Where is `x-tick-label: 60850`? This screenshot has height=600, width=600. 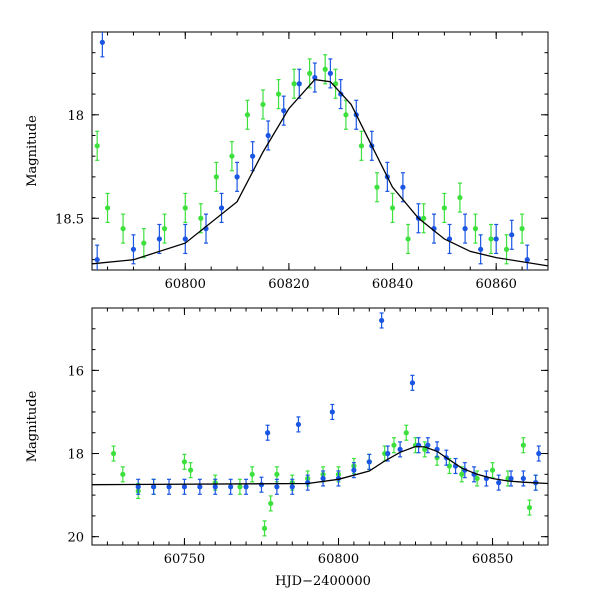 x-tick-label: 60850 is located at coordinates (492, 559).